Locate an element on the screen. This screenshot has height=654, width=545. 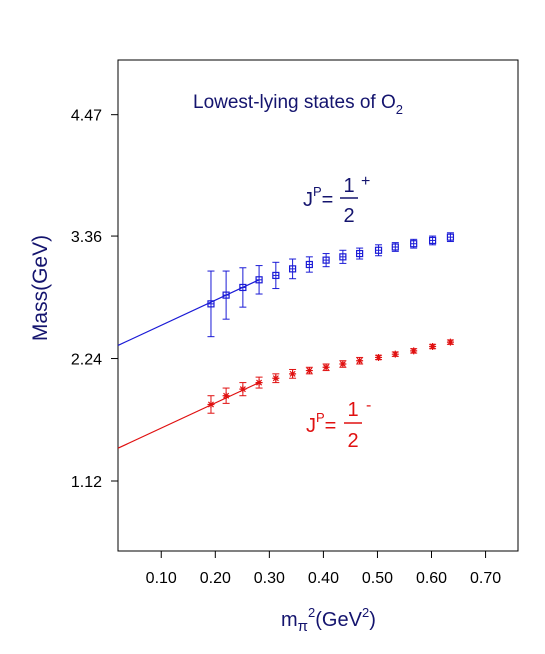
x-tick-label: 0.20 is located at coordinates (215, 578).